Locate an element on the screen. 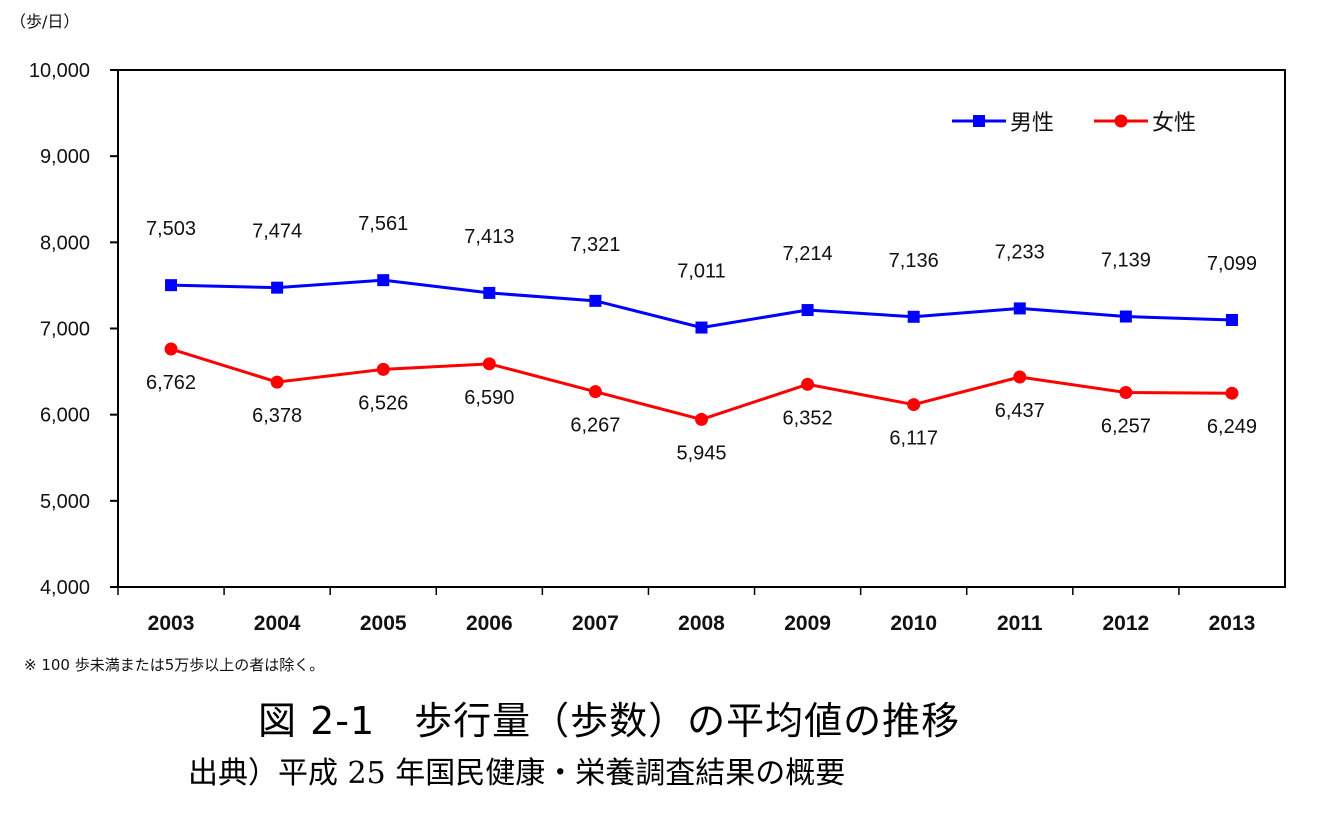 The height and width of the screenshot is (814, 1320). x-tick-label: 2008 is located at coordinates (701, 623).